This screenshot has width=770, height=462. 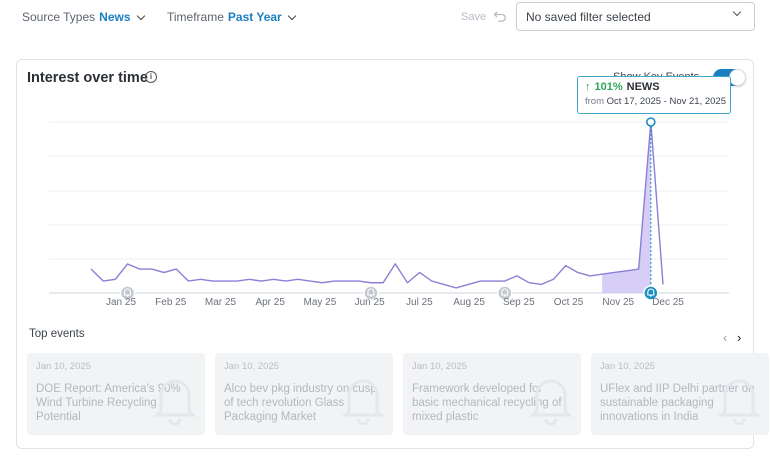 I want to click on x-tick-label: Dec 25, so click(x=668, y=302).